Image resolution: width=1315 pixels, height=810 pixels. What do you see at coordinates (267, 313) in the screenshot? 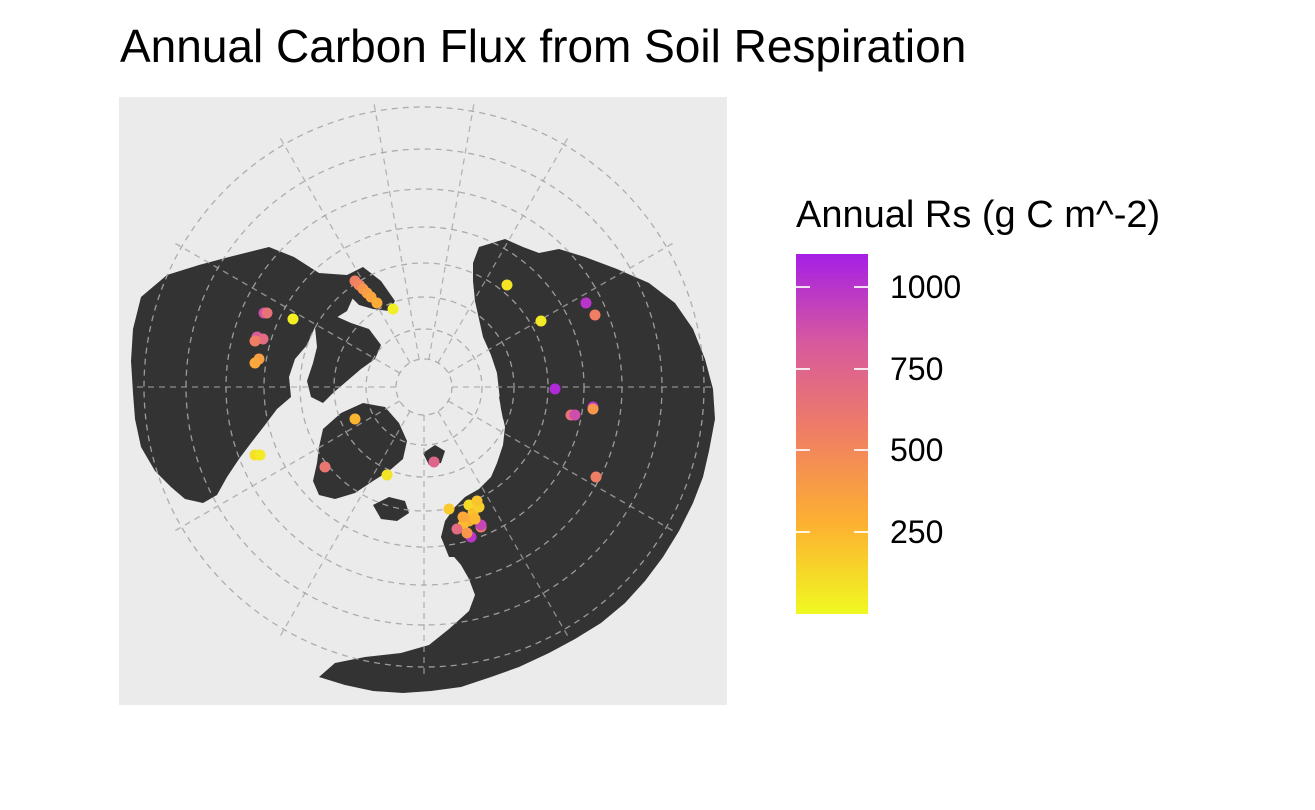
I see `site-point: western Canada: 640` at bounding box center [267, 313].